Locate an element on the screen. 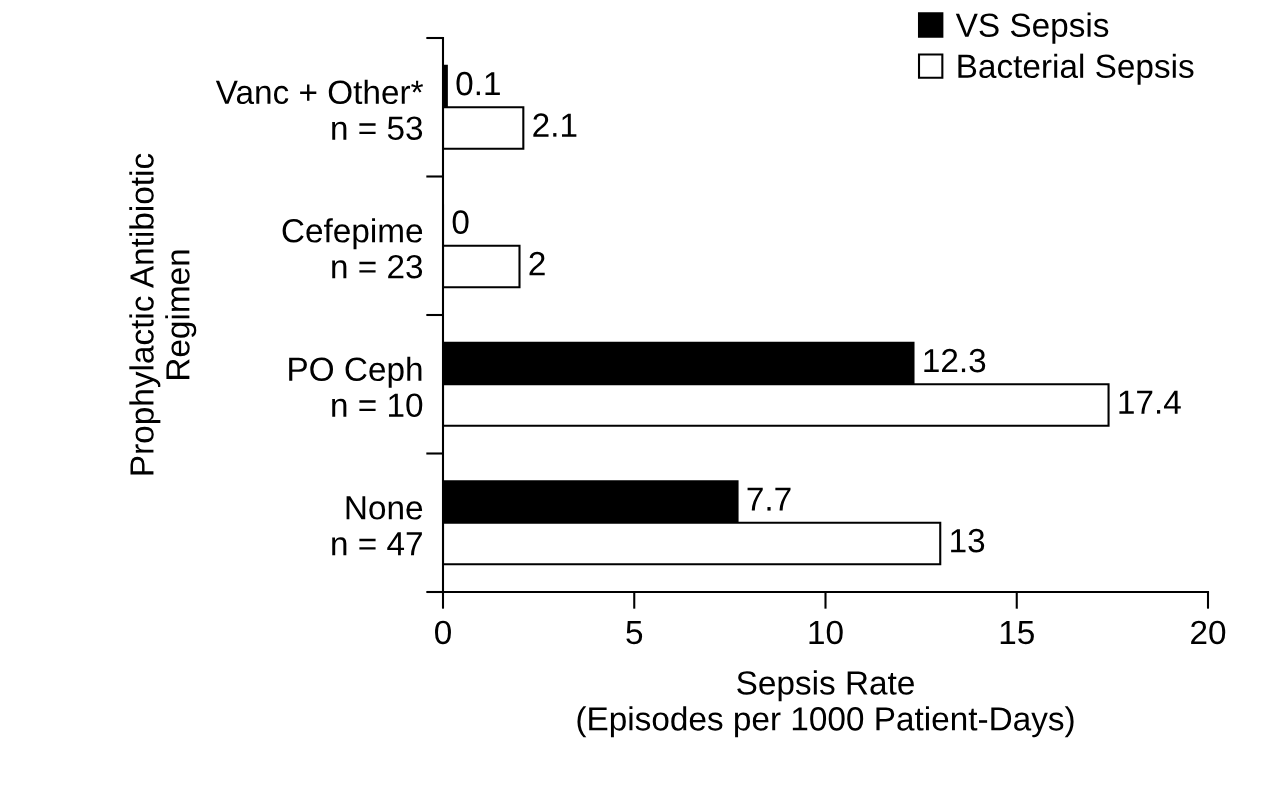  y-tick-label: None n = 47 is located at coordinates (377, 526).